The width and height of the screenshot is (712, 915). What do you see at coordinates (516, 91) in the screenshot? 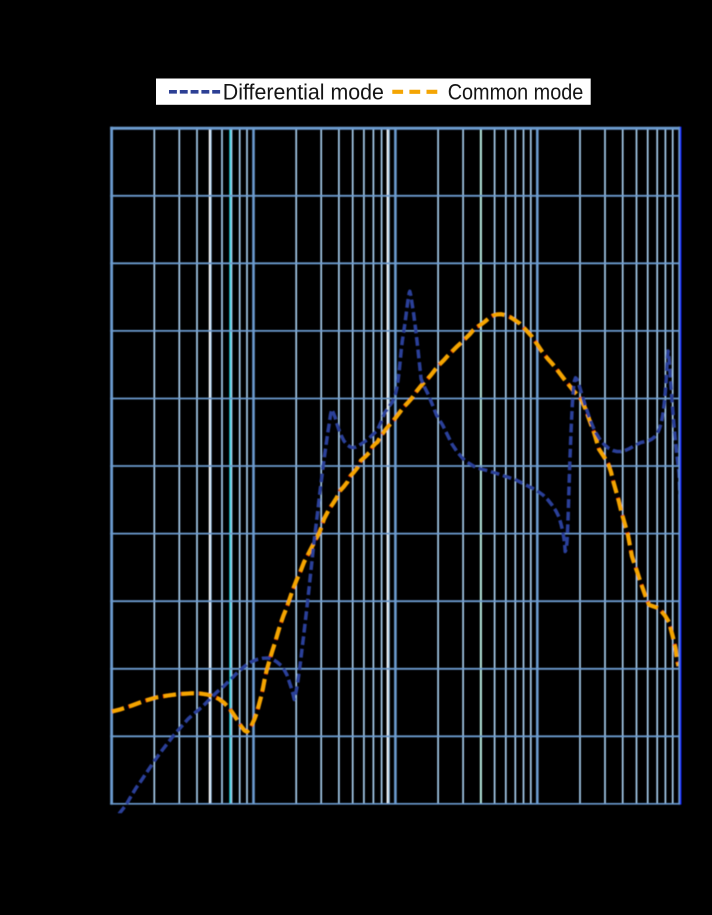
I see `svg-text: Common mode` at bounding box center [516, 91].